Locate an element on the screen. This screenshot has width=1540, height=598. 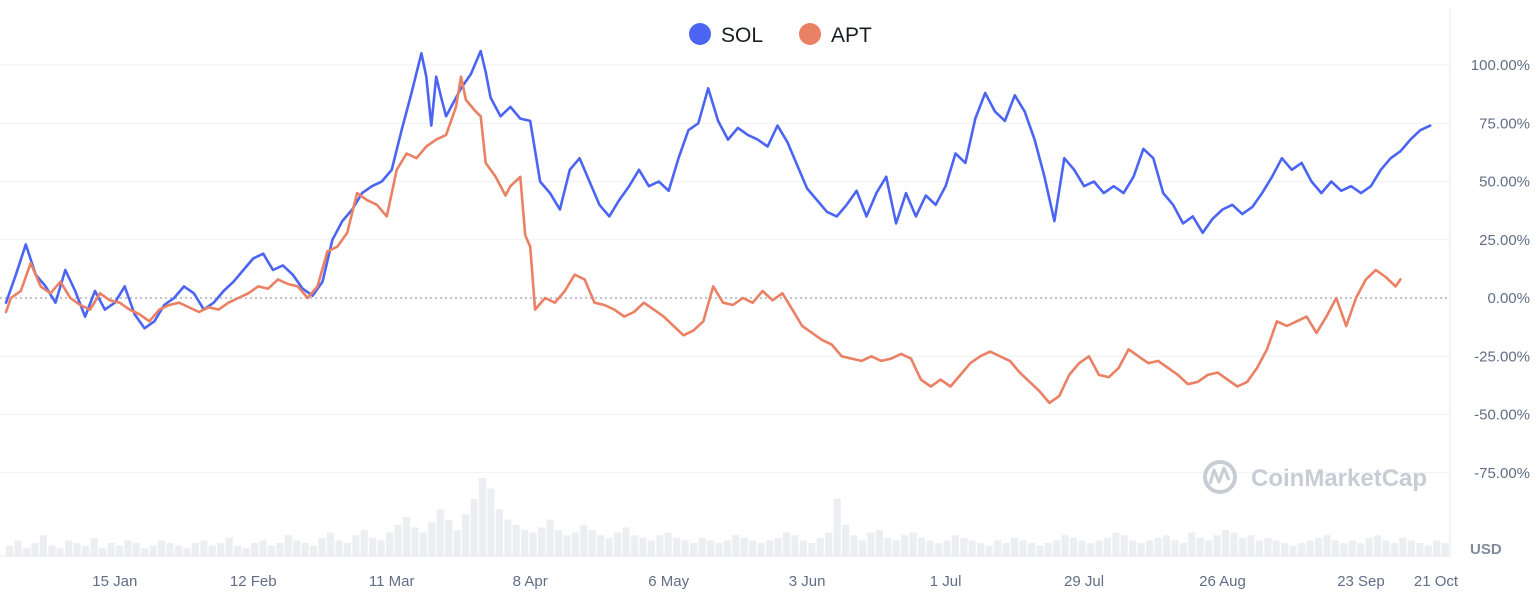
x-tick-label: 26 Aug is located at coordinates (1222, 581).